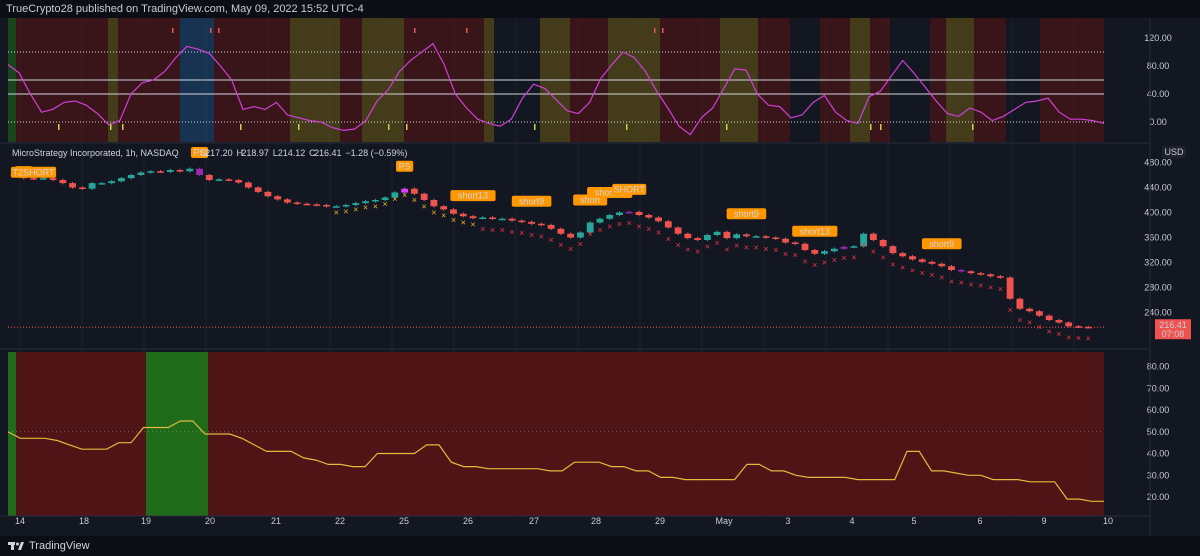  I want to click on signal-label-box, so click(473, 196).